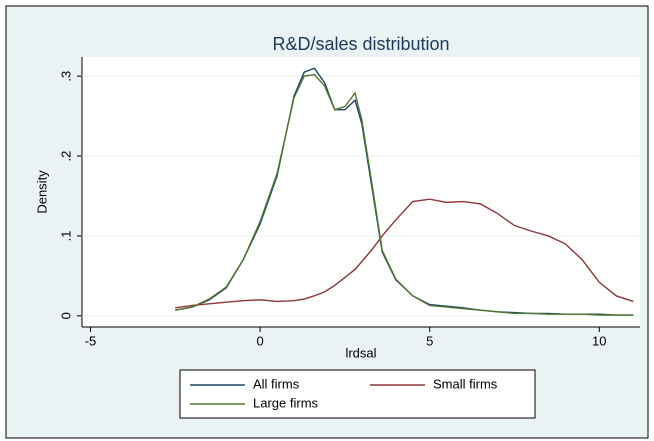 Image resolution: width=654 pixels, height=441 pixels. Describe the element at coordinates (465, 383) in the screenshot. I see `legend-label: Small firms` at that location.